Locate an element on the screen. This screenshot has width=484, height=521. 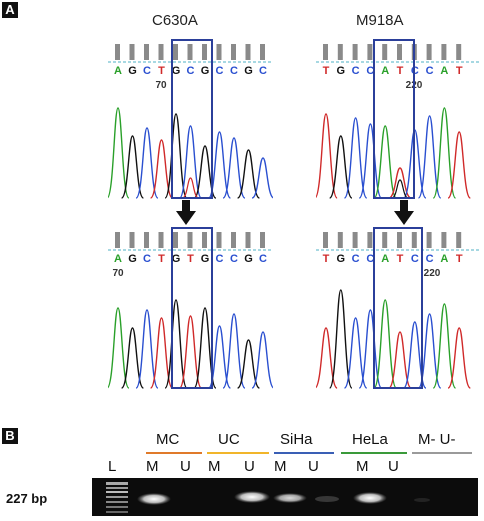
panel-b-label: B is located at coordinates (10, 436).